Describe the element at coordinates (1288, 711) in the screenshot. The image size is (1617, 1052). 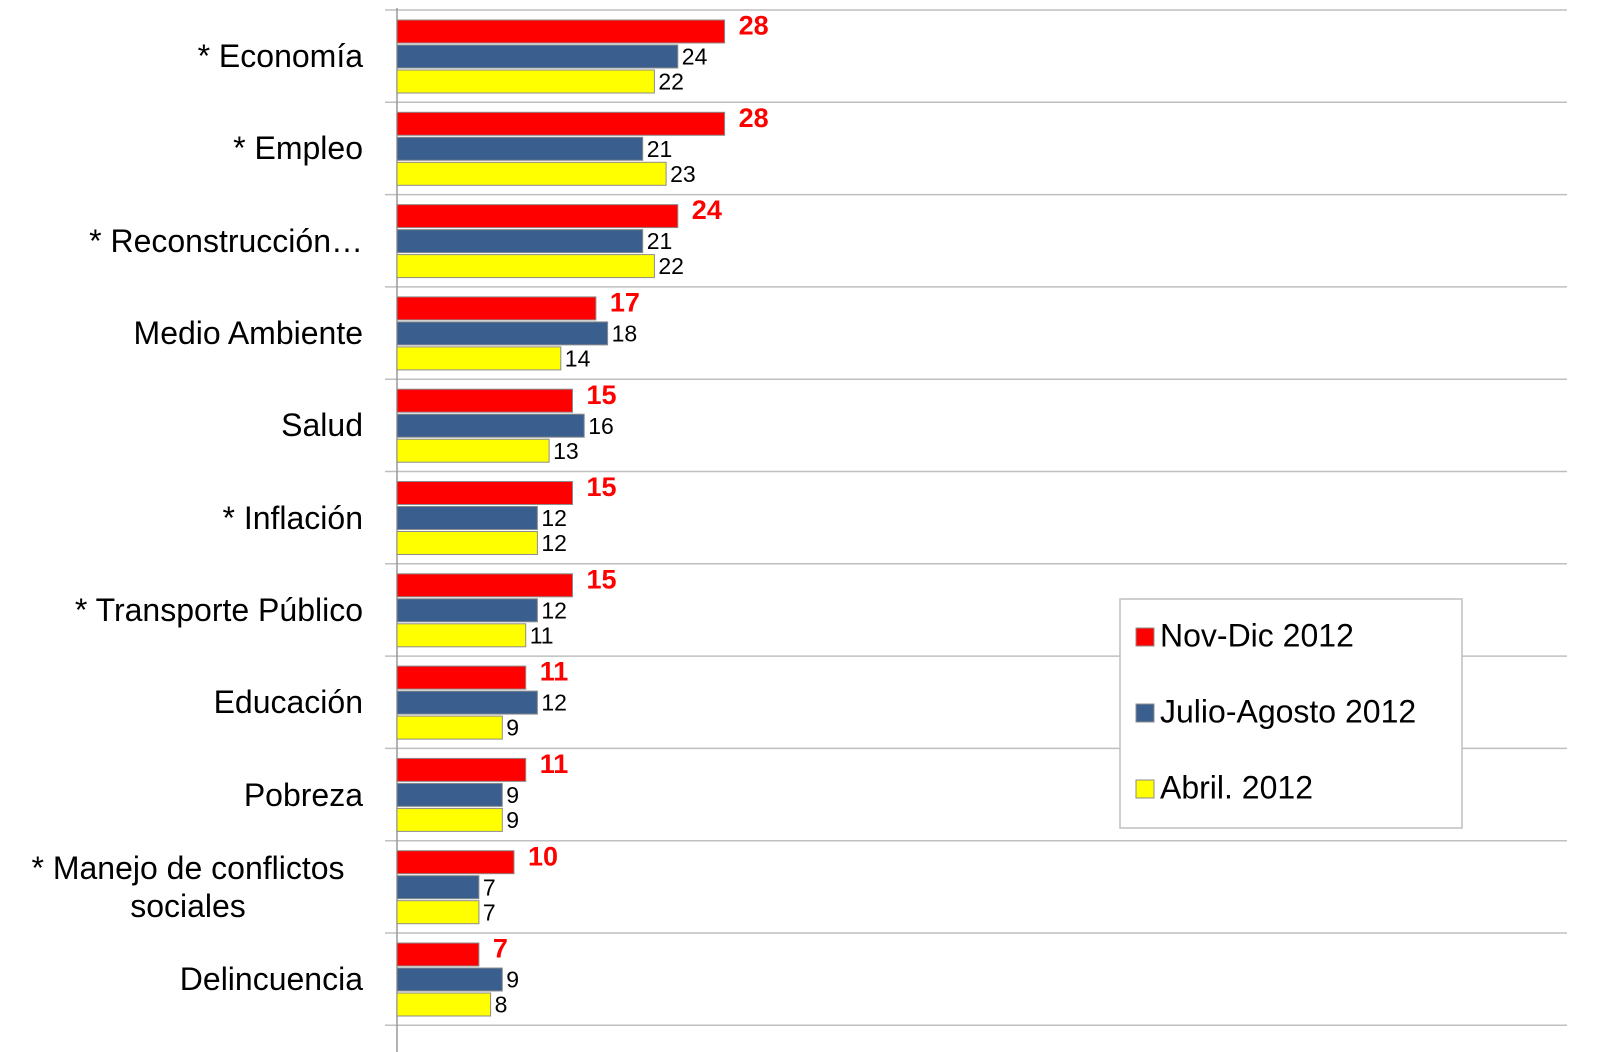
I see `legend-label: Julio-Agosto 2012` at that location.